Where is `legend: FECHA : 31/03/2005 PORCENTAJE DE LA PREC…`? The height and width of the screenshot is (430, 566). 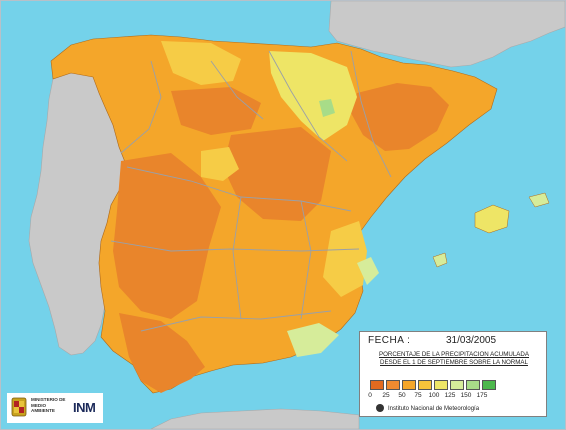
legend: FECHA : 31/03/2005 PORCENTAJE DE LA PREC… is located at coordinates (453, 374).